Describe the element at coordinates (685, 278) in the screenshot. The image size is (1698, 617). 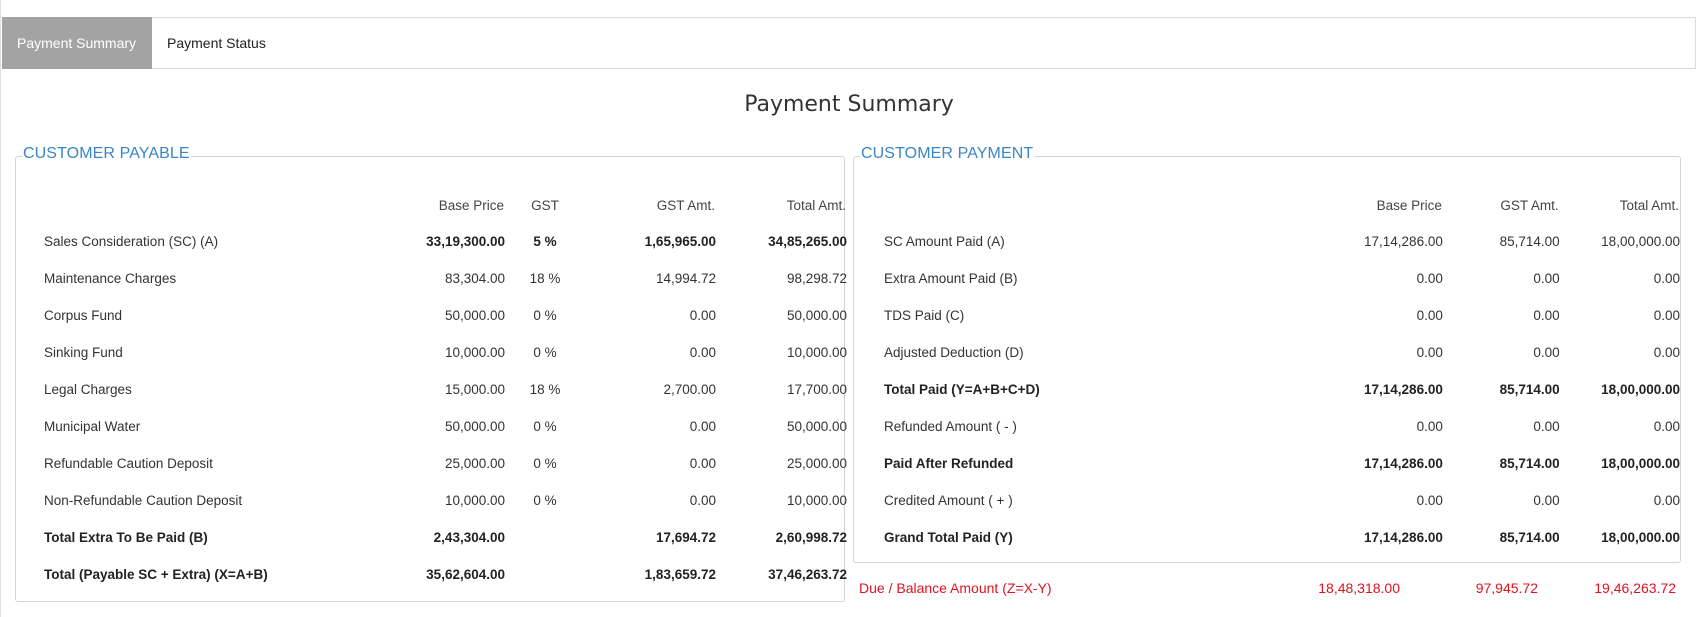
I see `row-gst-amt: 14,994.72` at that location.